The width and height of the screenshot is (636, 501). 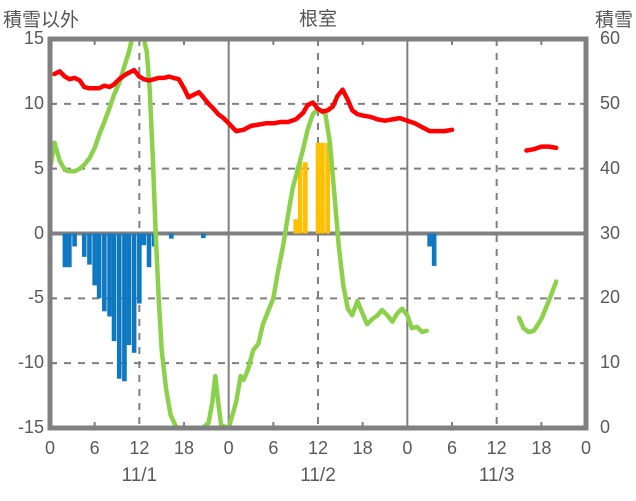 I want to click on right-axis-tick: 10, so click(x=610, y=362).